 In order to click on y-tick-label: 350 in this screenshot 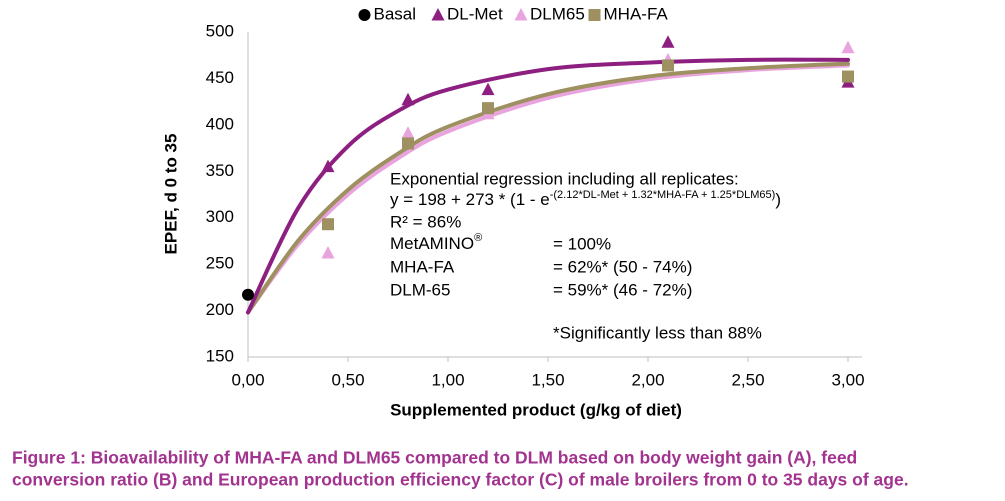, I will do `click(220, 170)`.